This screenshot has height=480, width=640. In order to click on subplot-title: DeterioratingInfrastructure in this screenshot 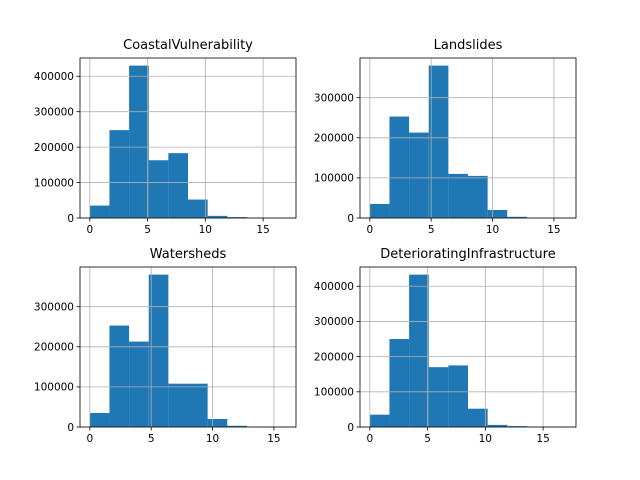, I will do `click(467, 254)`.